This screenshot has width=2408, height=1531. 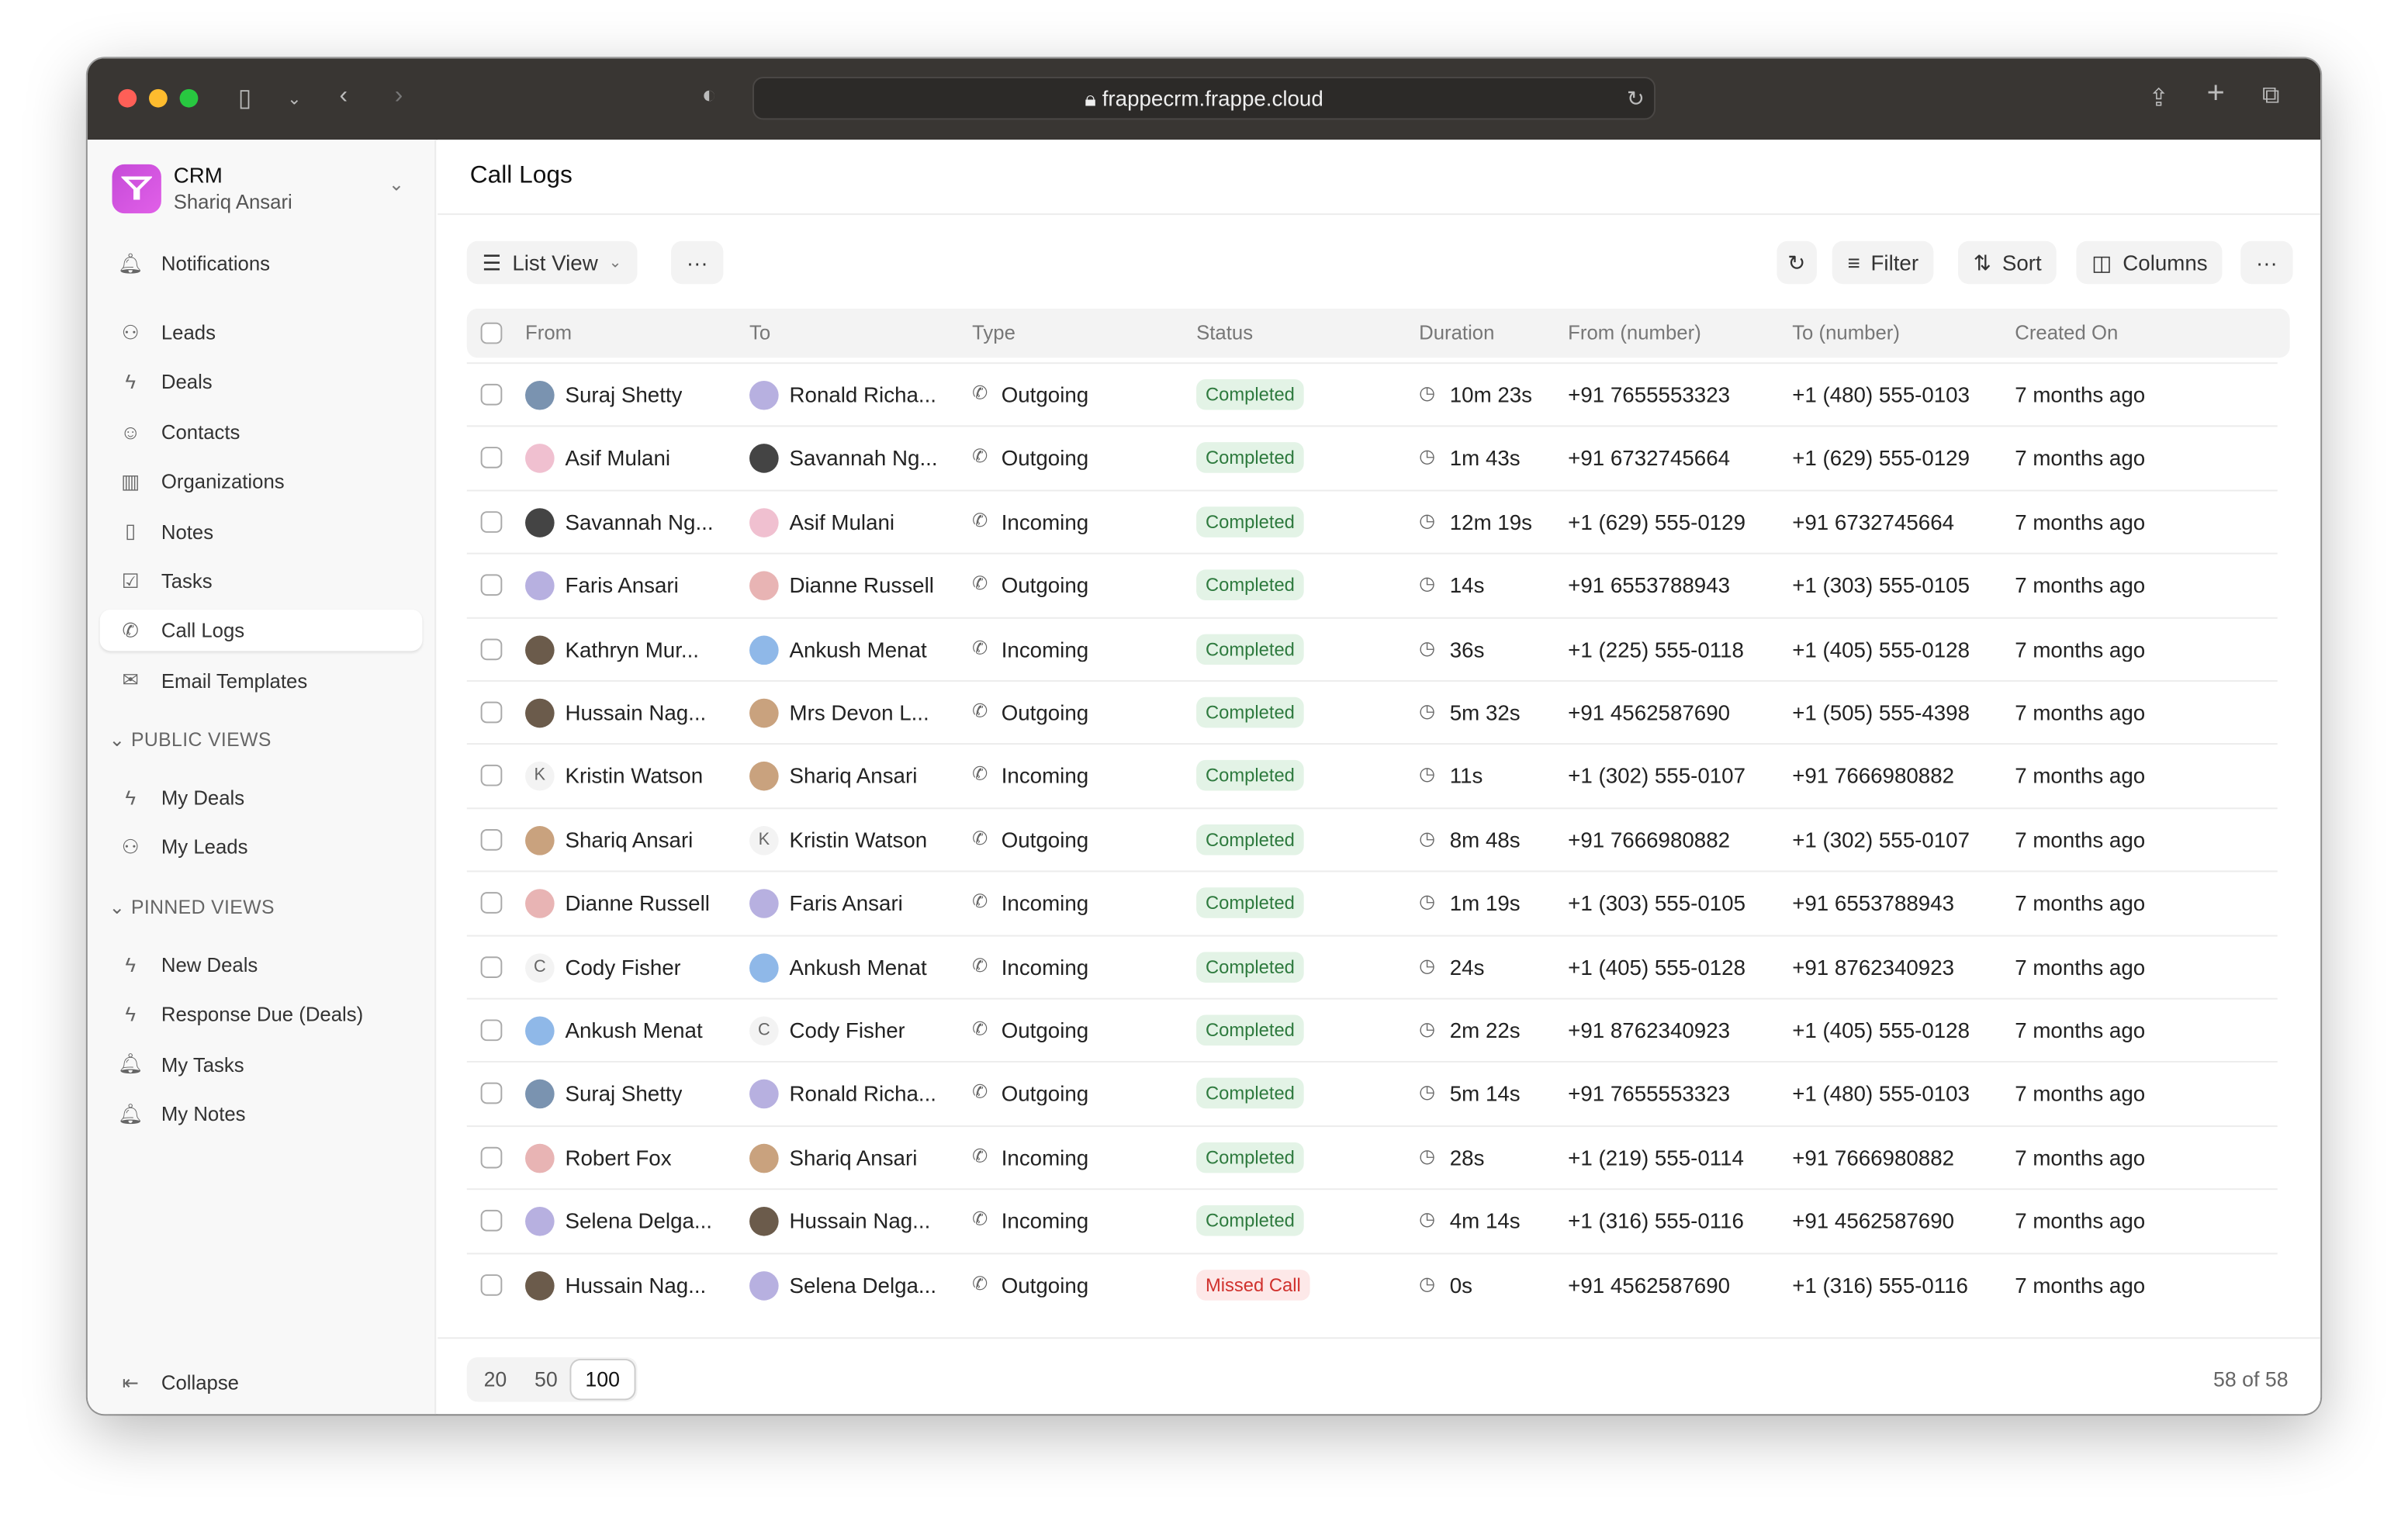 I want to click on select-all-checkbox, so click(x=491, y=333).